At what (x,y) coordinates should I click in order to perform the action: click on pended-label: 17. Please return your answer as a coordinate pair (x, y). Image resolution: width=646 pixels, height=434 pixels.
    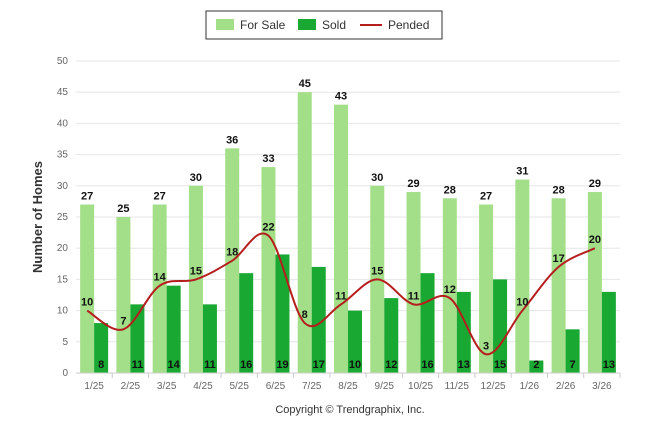
    Looking at the image, I should click on (558, 259).